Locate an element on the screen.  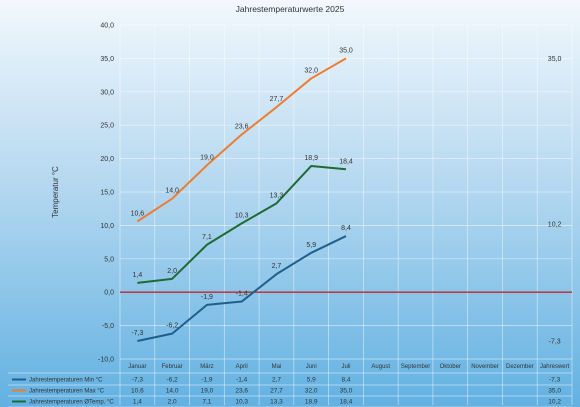
category-label: Mai is located at coordinates (277, 367).